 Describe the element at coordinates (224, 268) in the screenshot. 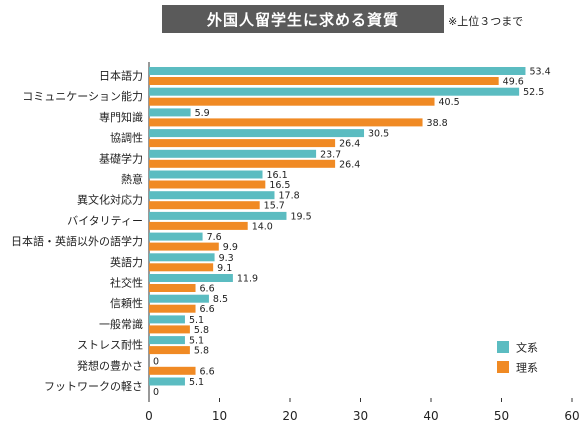

I see `data-label: 9.1` at that location.